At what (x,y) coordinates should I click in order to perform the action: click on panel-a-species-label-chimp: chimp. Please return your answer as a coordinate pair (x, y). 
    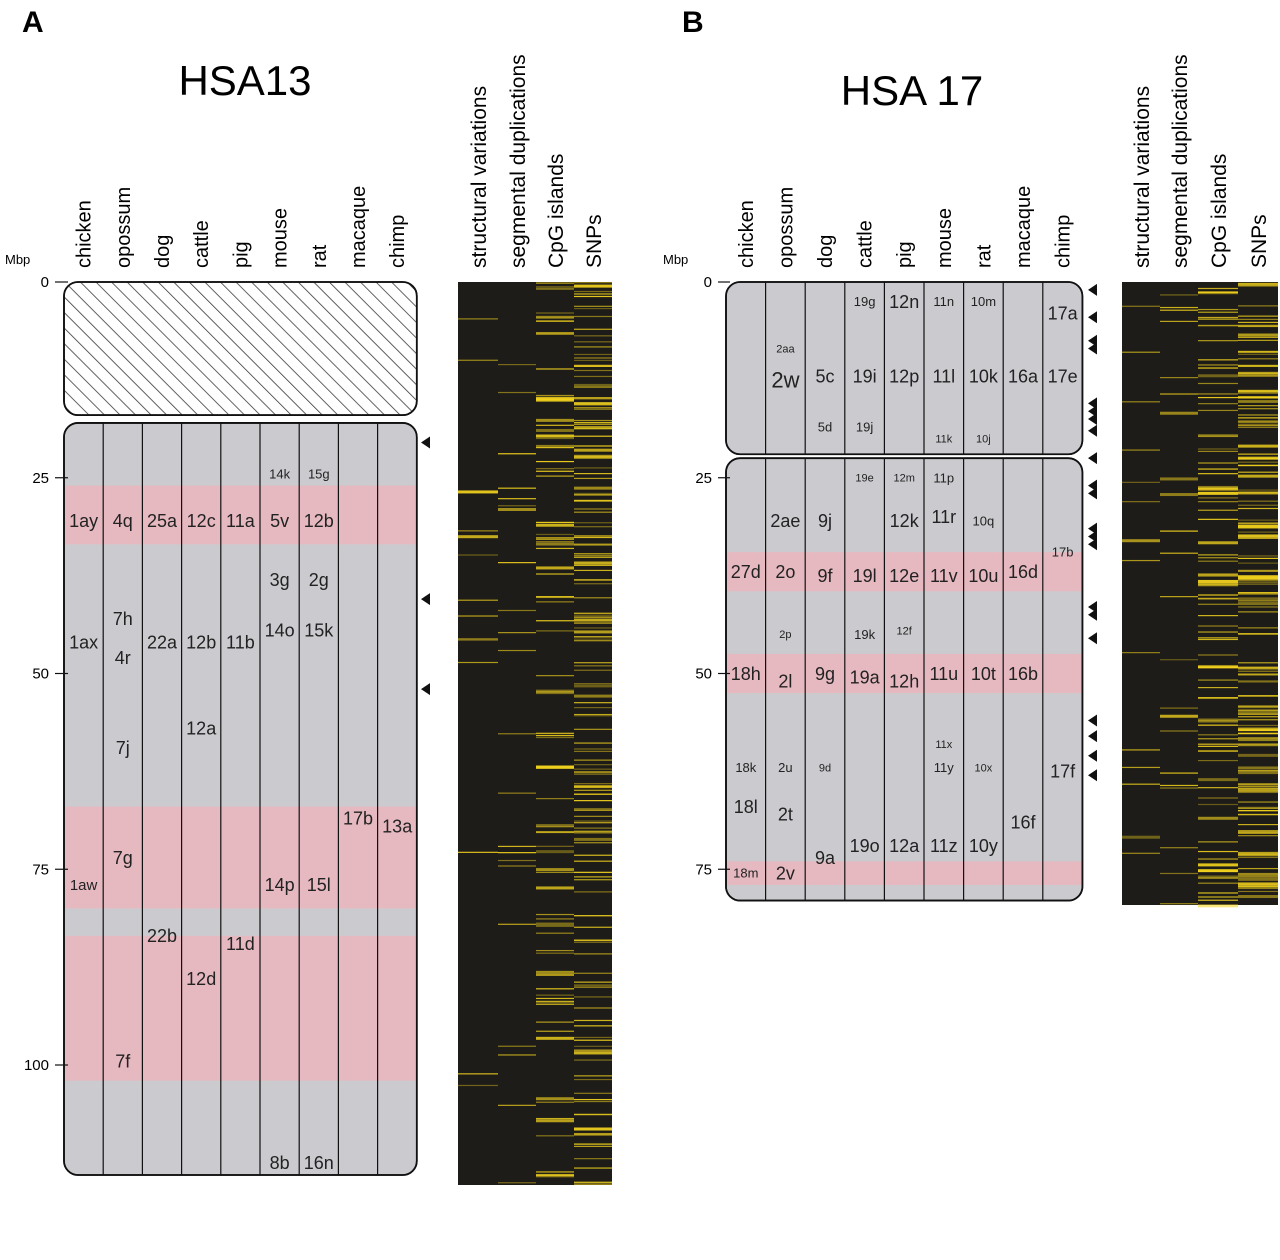
    Looking at the image, I should click on (398, 241).